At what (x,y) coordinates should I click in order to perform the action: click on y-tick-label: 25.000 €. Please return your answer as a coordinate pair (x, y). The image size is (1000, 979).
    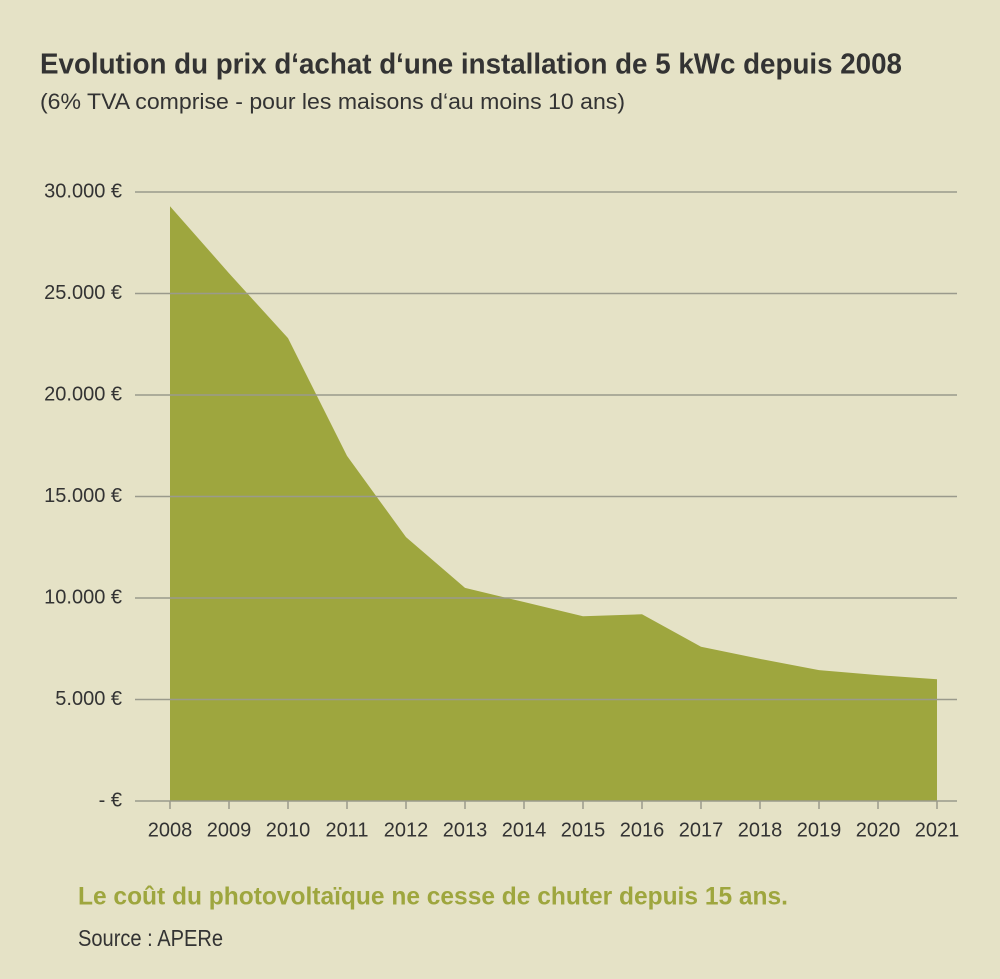
    Looking at the image, I should click on (83, 293).